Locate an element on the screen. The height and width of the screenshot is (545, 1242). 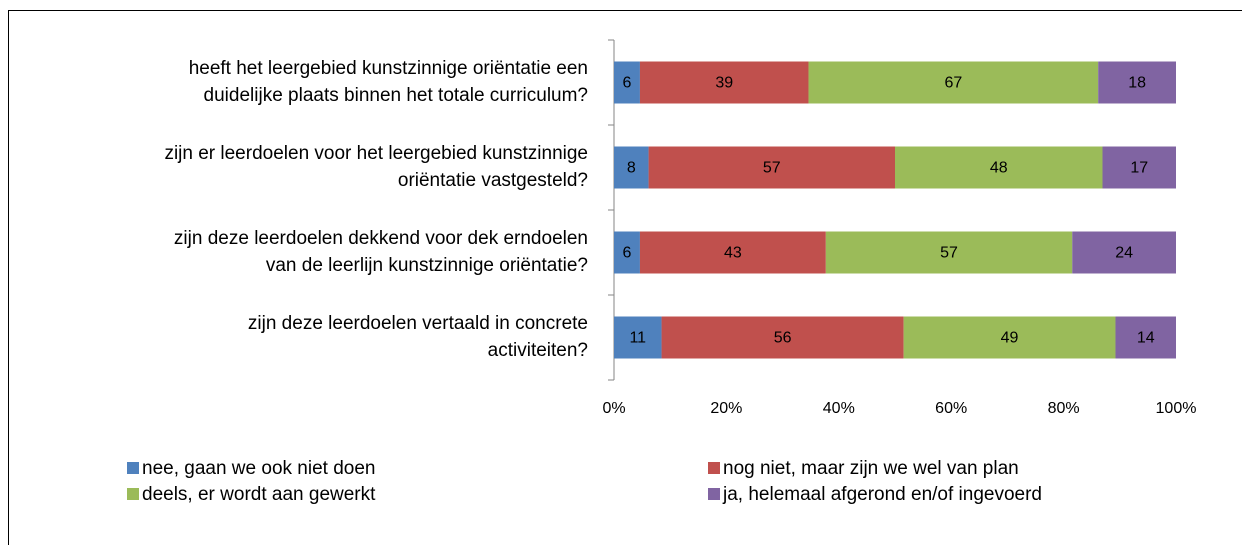
x-tick-label: 80% is located at coordinates (1064, 408).